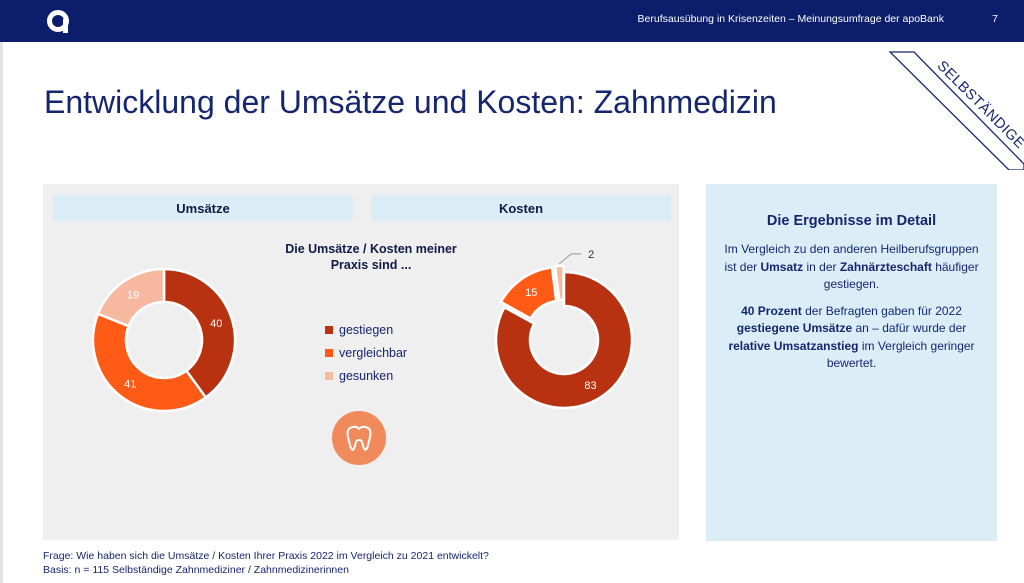  What do you see at coordinates (771, 310) in the screenshot?
I see `detail-text-run: 40 Prozent` at bounding box center [771, 310].